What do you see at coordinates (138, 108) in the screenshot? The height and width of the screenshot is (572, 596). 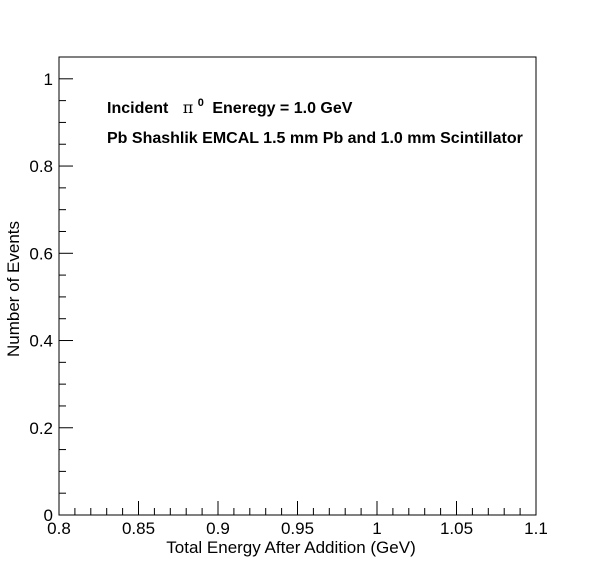 I see `annotation-incident-prefix: Incident` at bounding box center [138, 108].